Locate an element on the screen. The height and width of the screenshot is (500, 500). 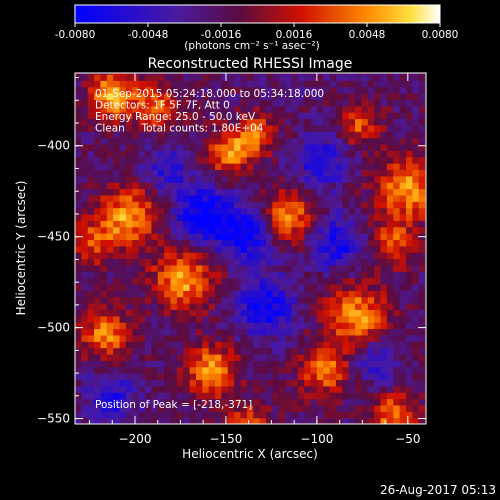
y-tick-label: −450 is located at coordinates (53, 237).